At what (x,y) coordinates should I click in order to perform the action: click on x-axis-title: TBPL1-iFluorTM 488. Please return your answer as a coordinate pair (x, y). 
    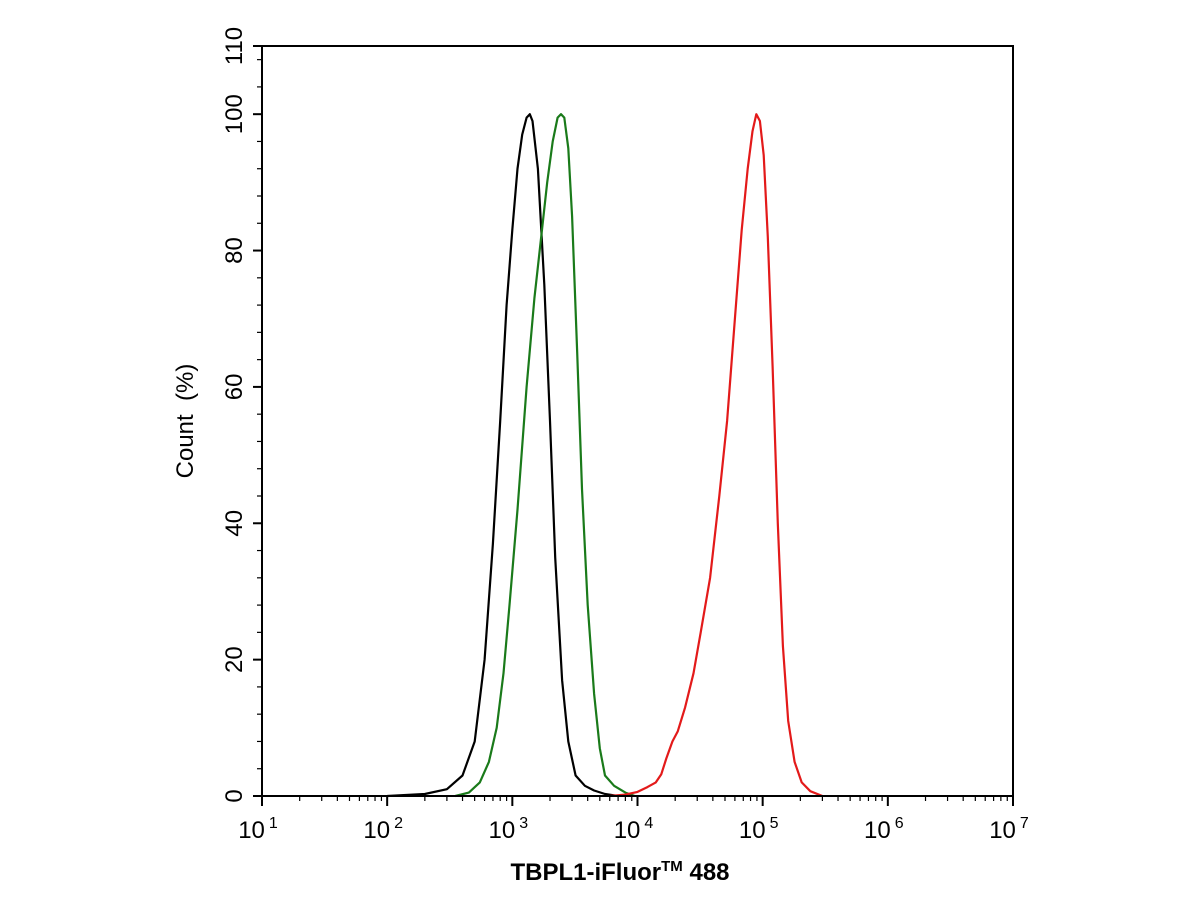
    Looking at the image, I should click on (619, 872).